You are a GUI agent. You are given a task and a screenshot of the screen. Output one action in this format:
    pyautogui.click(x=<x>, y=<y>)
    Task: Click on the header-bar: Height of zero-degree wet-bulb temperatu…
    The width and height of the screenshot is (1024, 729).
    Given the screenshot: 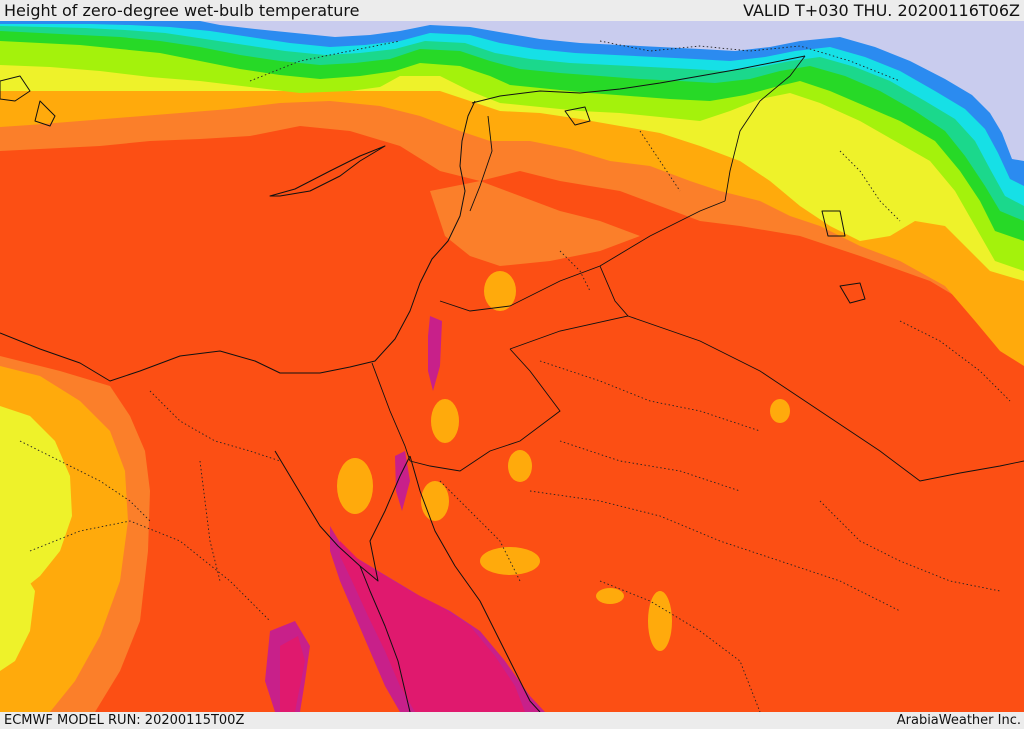 What is the action you would take?
    pyautogui.click(x=512, y=10)
    